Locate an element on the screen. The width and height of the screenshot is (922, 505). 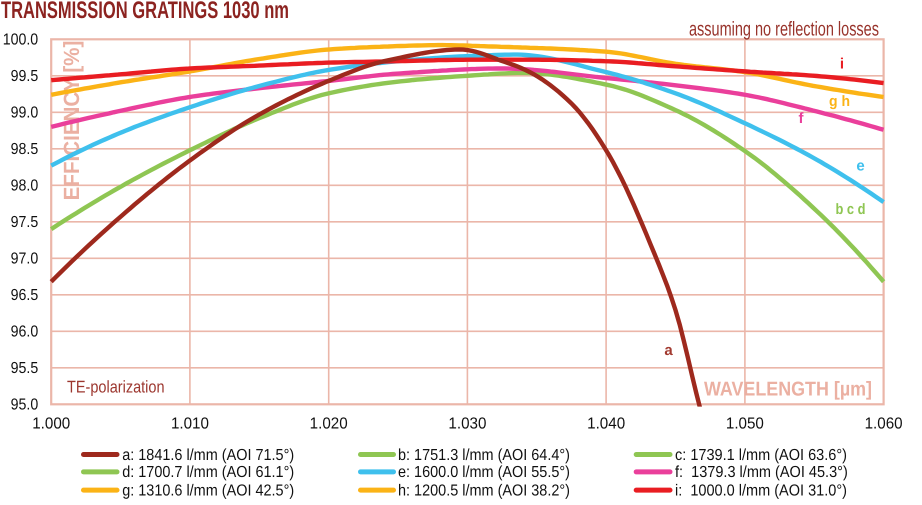
svg-text: i is located at coordinates (842, 64).